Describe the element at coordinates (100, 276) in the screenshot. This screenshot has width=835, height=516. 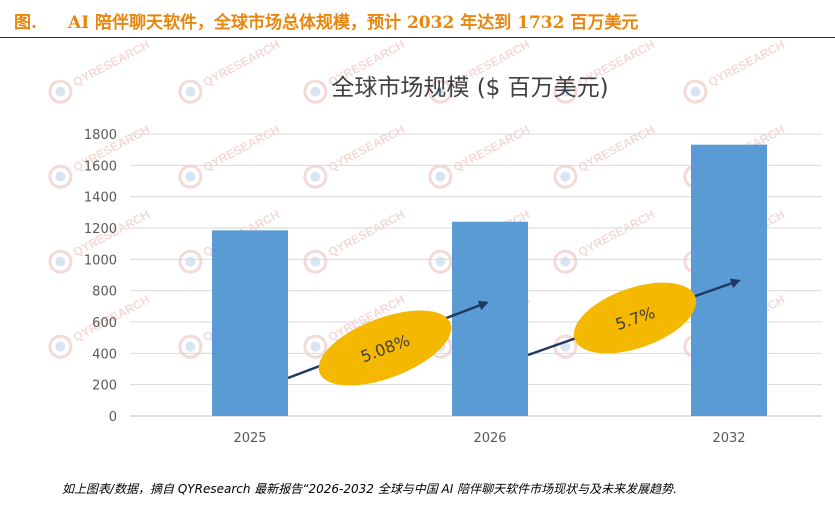
I see `y-axis-tick-labels: 0 200 400 600 800 1000 1200 1400 1600 1800` at that location.